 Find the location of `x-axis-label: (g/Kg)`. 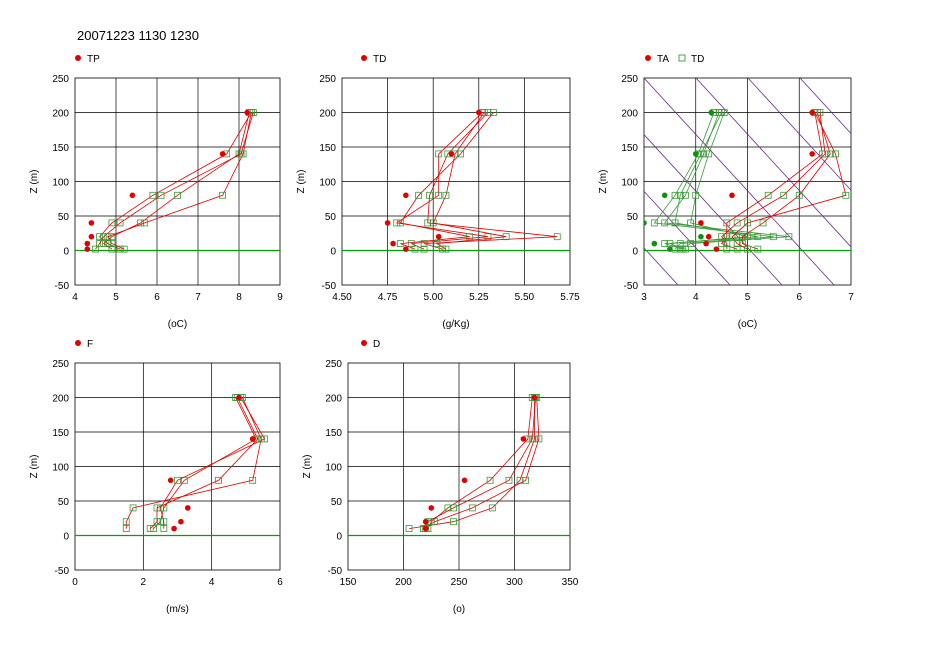

x-axis-label: (g/Kg) is located at coordinates (455, 324).